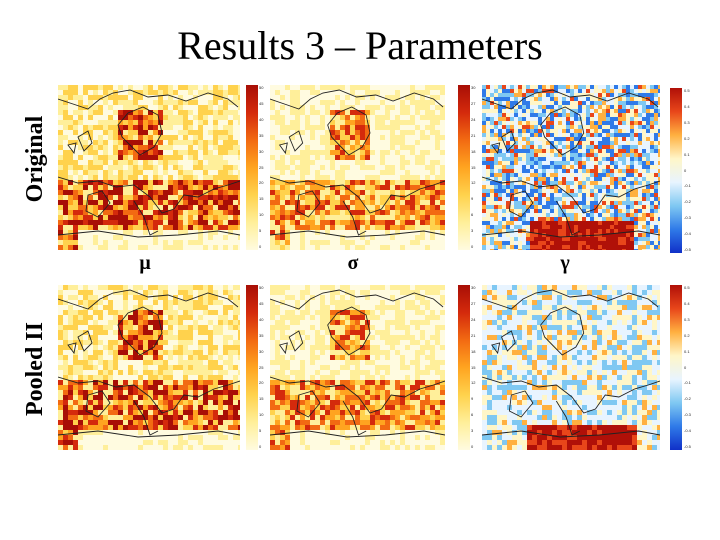 This screenshot has width=720, height=540. What do you see at coordinates (676, 170) in the screenshot?
I see `colorbar-original-gamma` at bounding box center [676, 170].